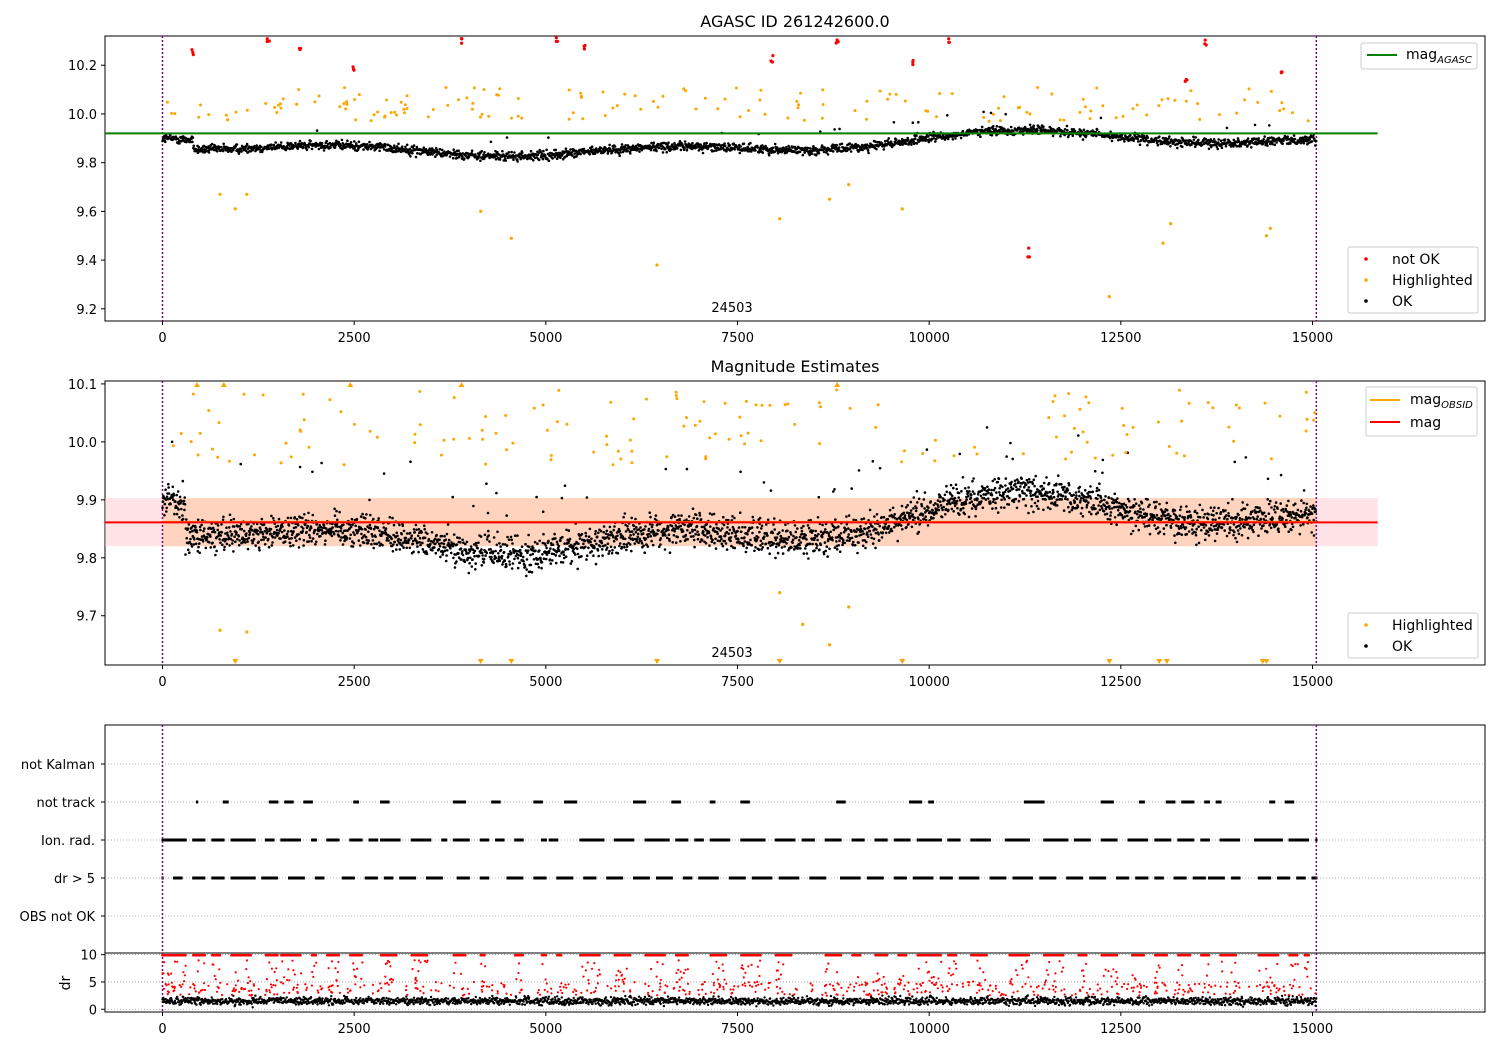 This screenshot has width=1500, height=1050. I want to click on ytick-label: 10.1, so click(82, 385).